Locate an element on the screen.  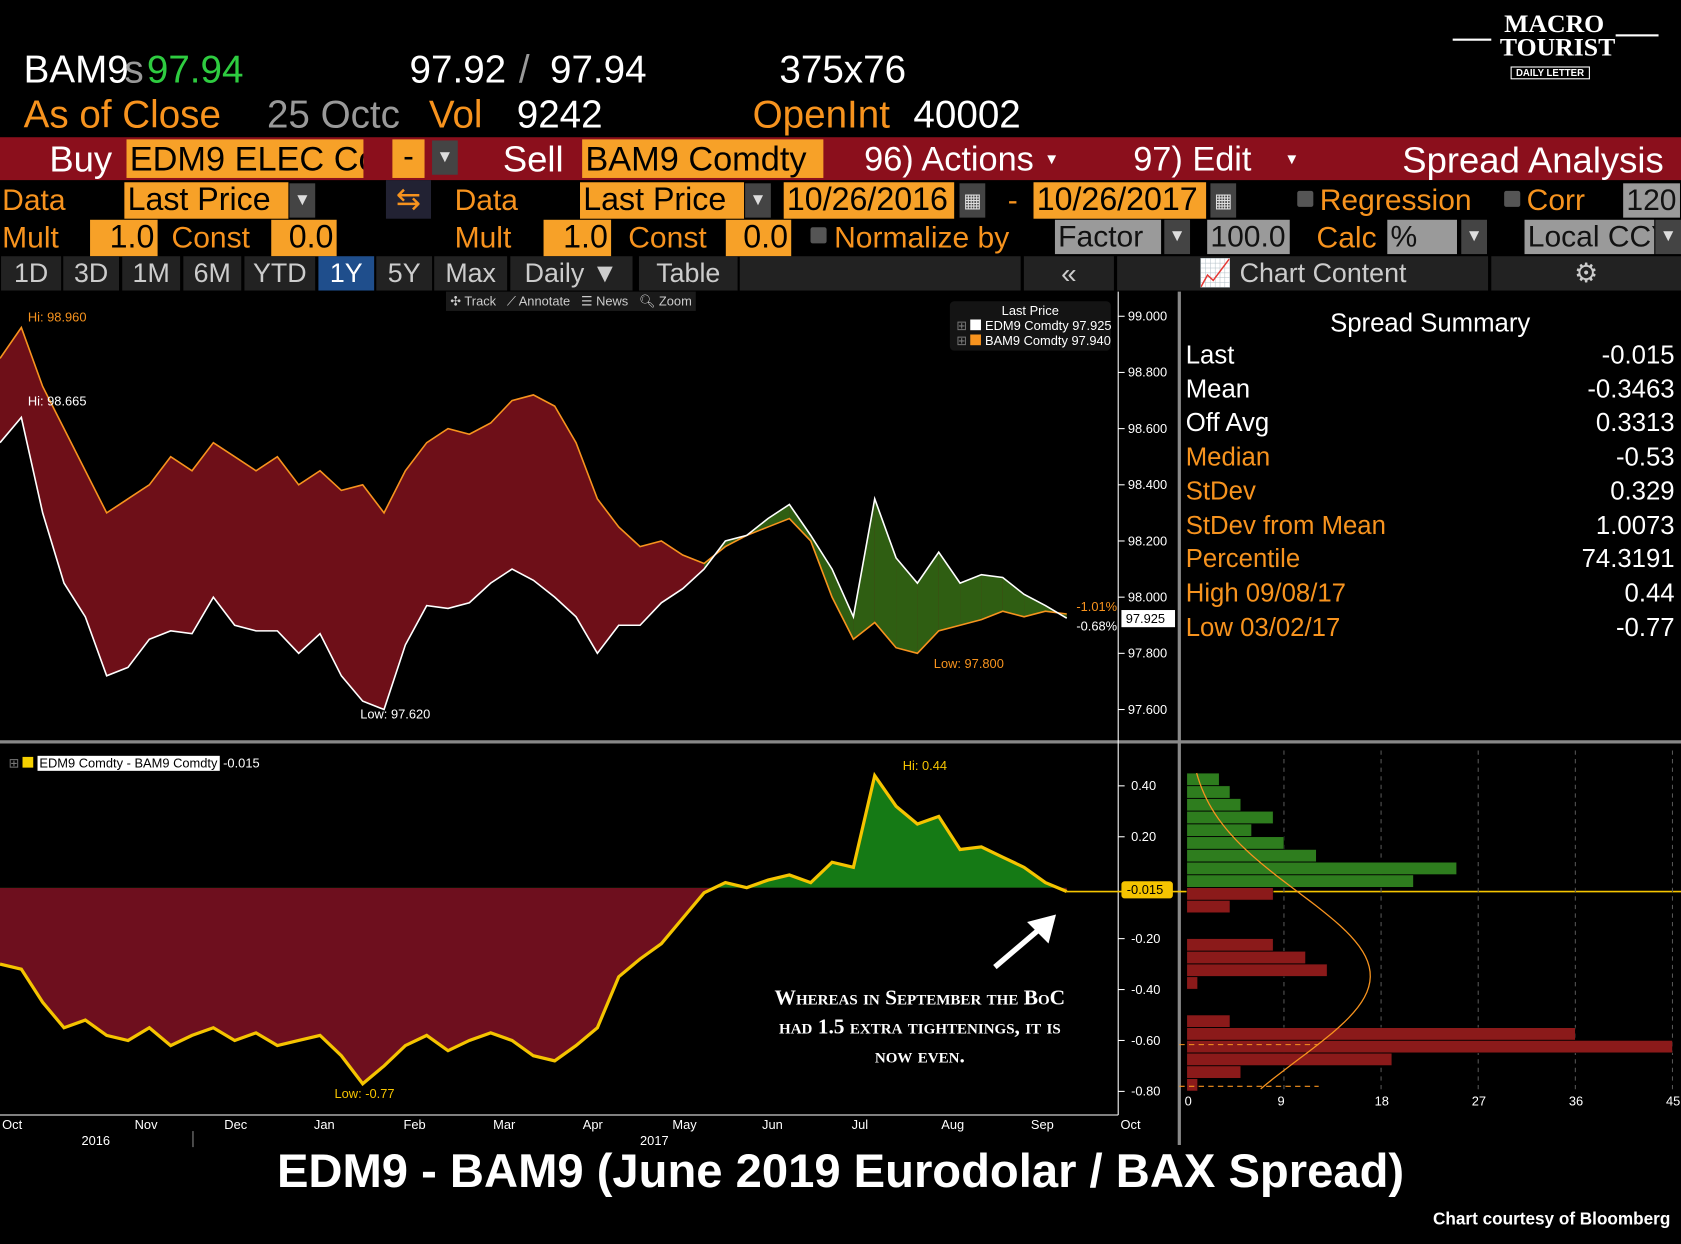
buy-label: Buy is located at coordinates (81, 160).